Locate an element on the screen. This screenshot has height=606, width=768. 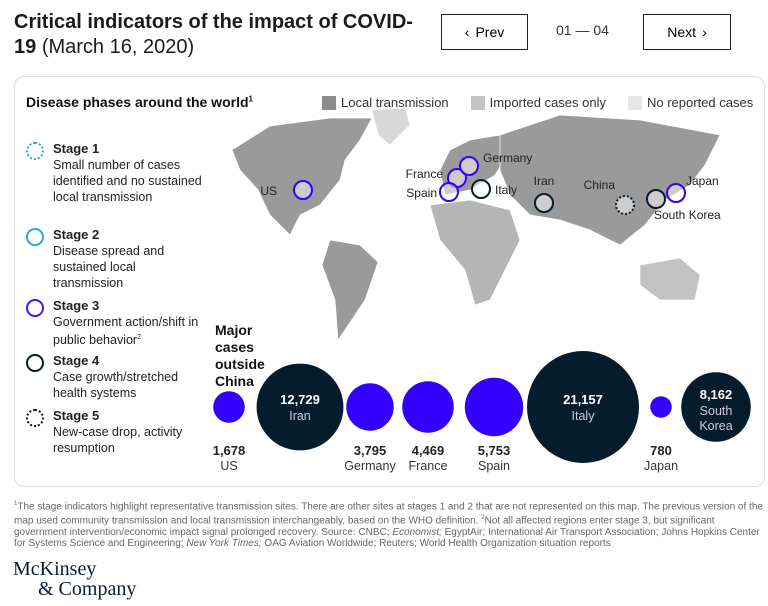
bubble-value: 4,469 is located at coordinates (428, 450).